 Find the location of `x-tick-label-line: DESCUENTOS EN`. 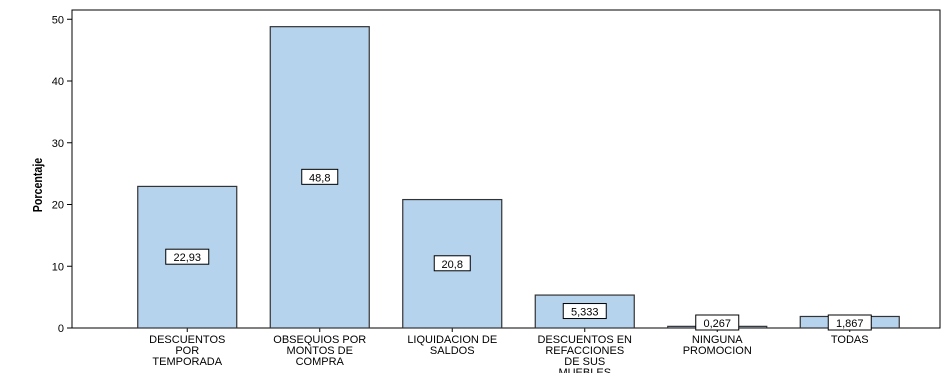

x-tick-label-line: DESCUENTOS EN is located at coordinates (584, 340).